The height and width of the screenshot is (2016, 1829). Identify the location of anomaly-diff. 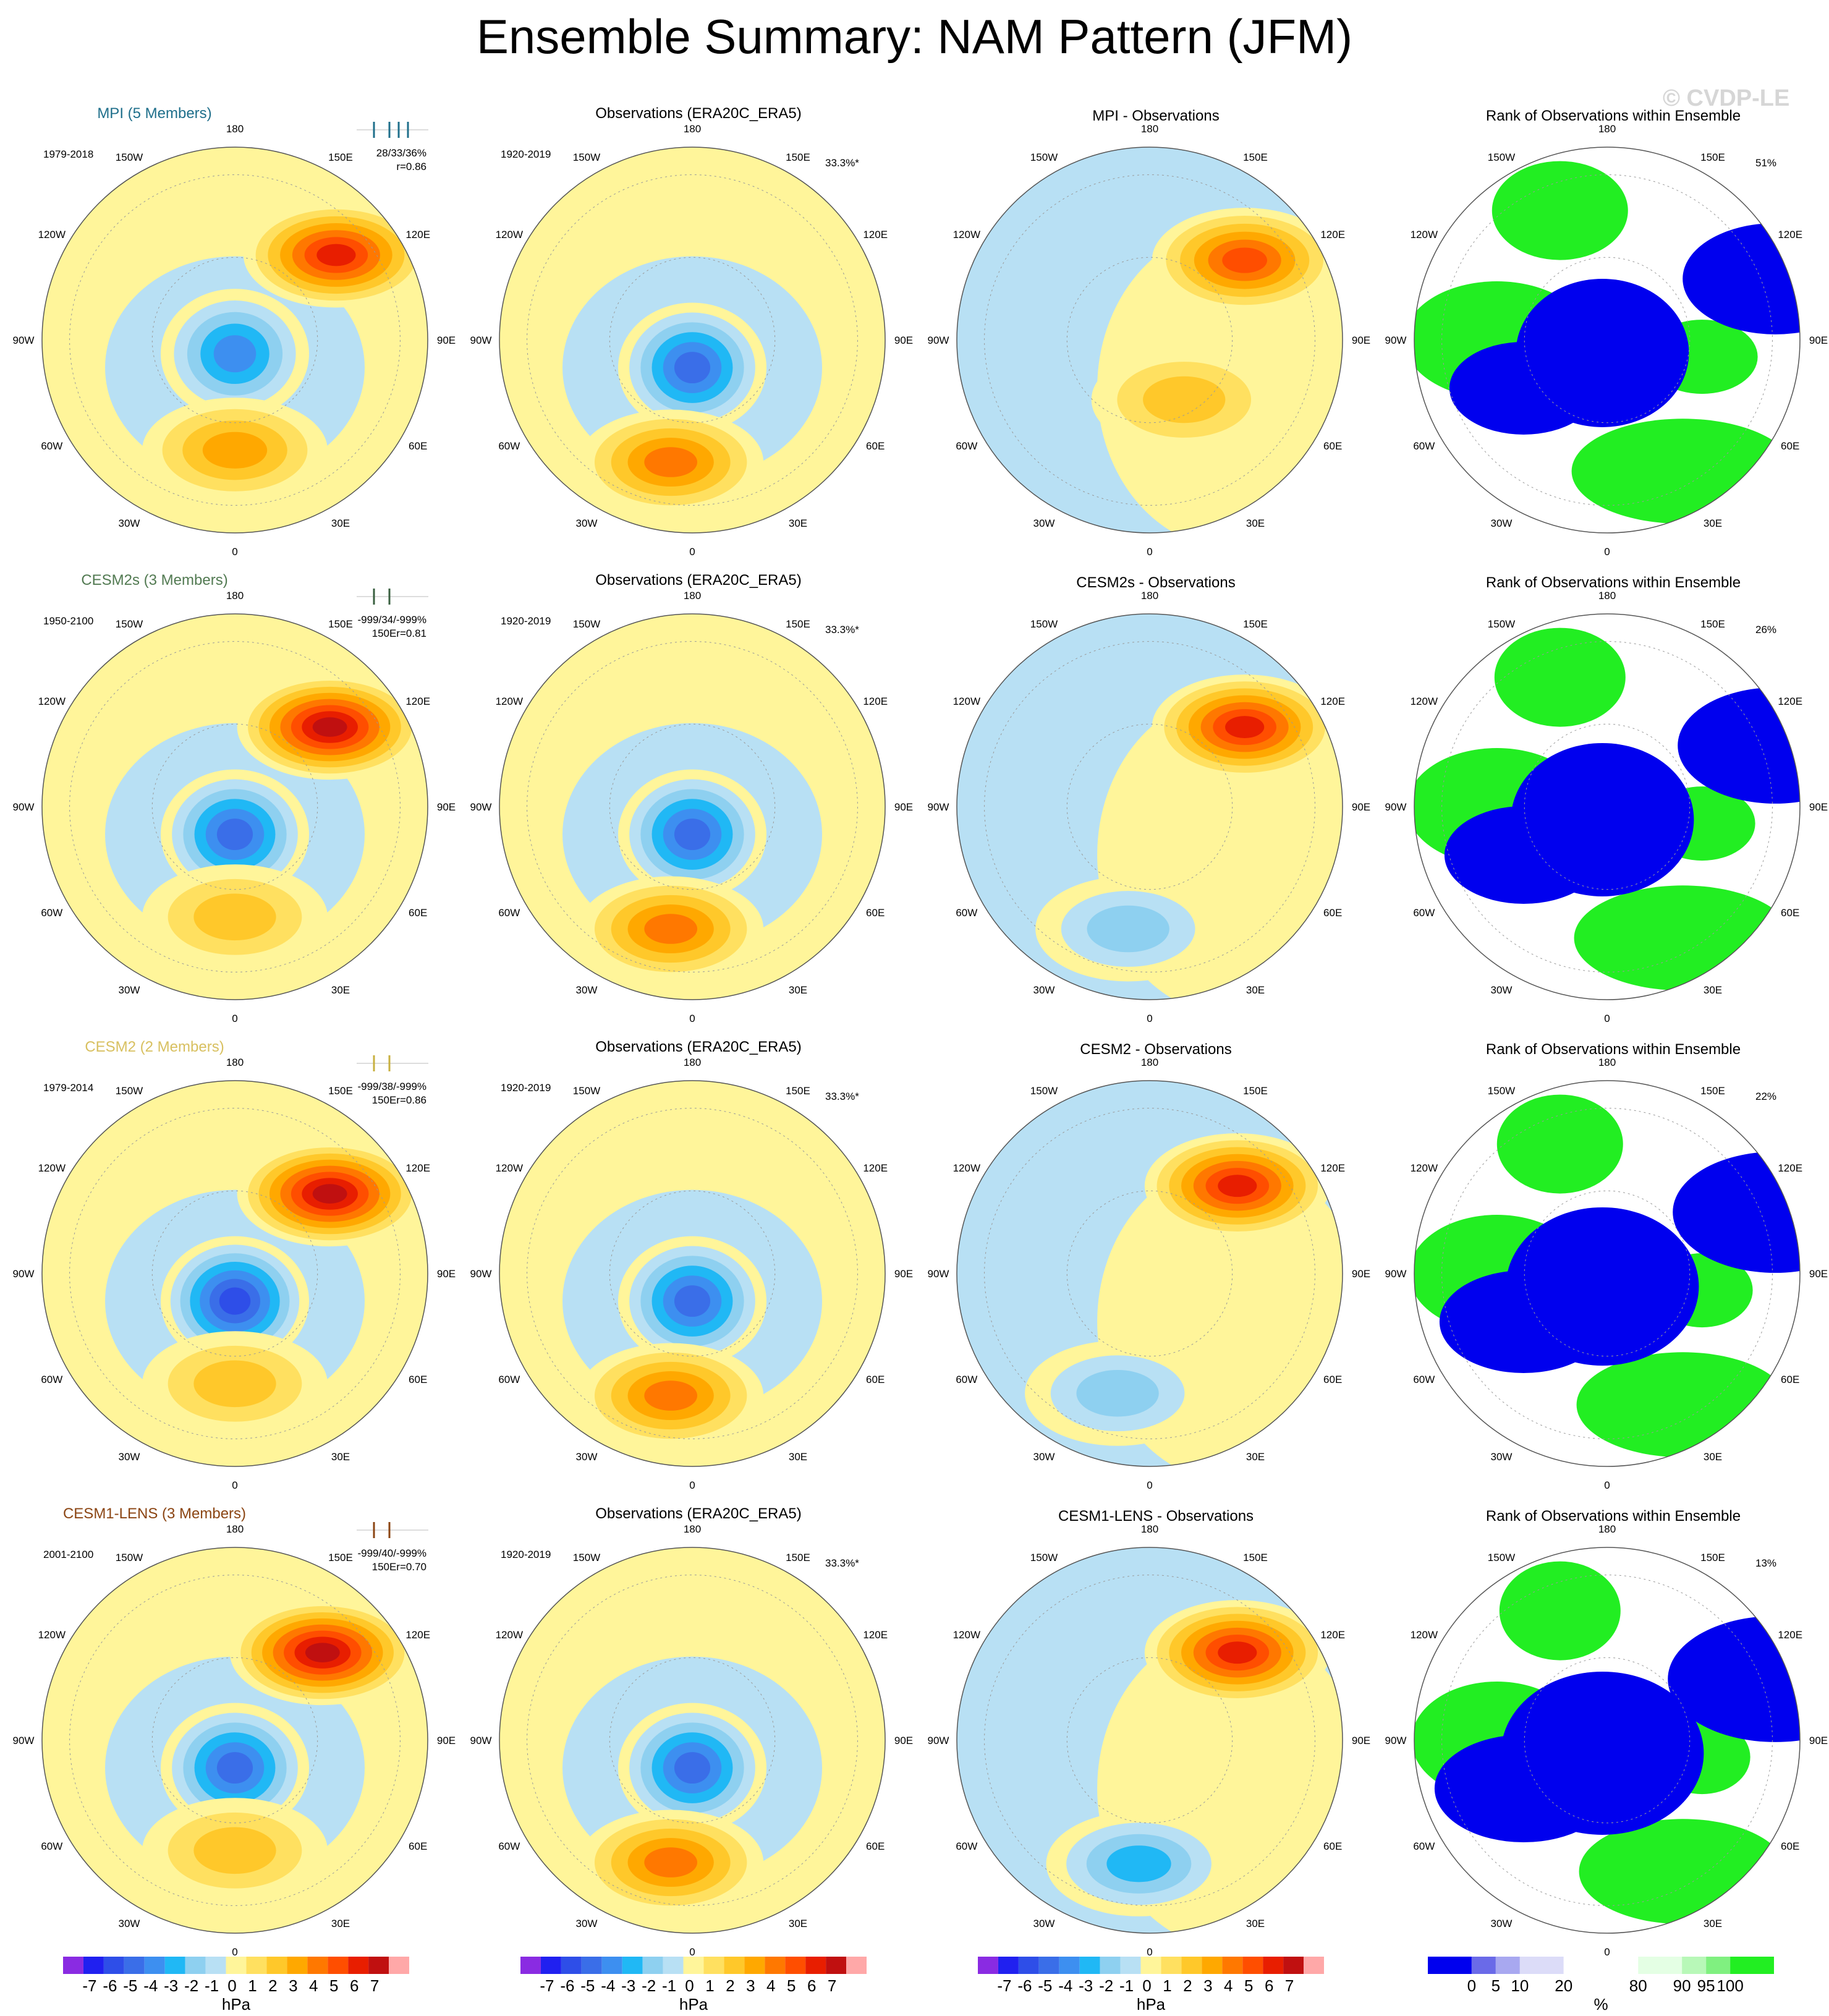
(1128, 929).